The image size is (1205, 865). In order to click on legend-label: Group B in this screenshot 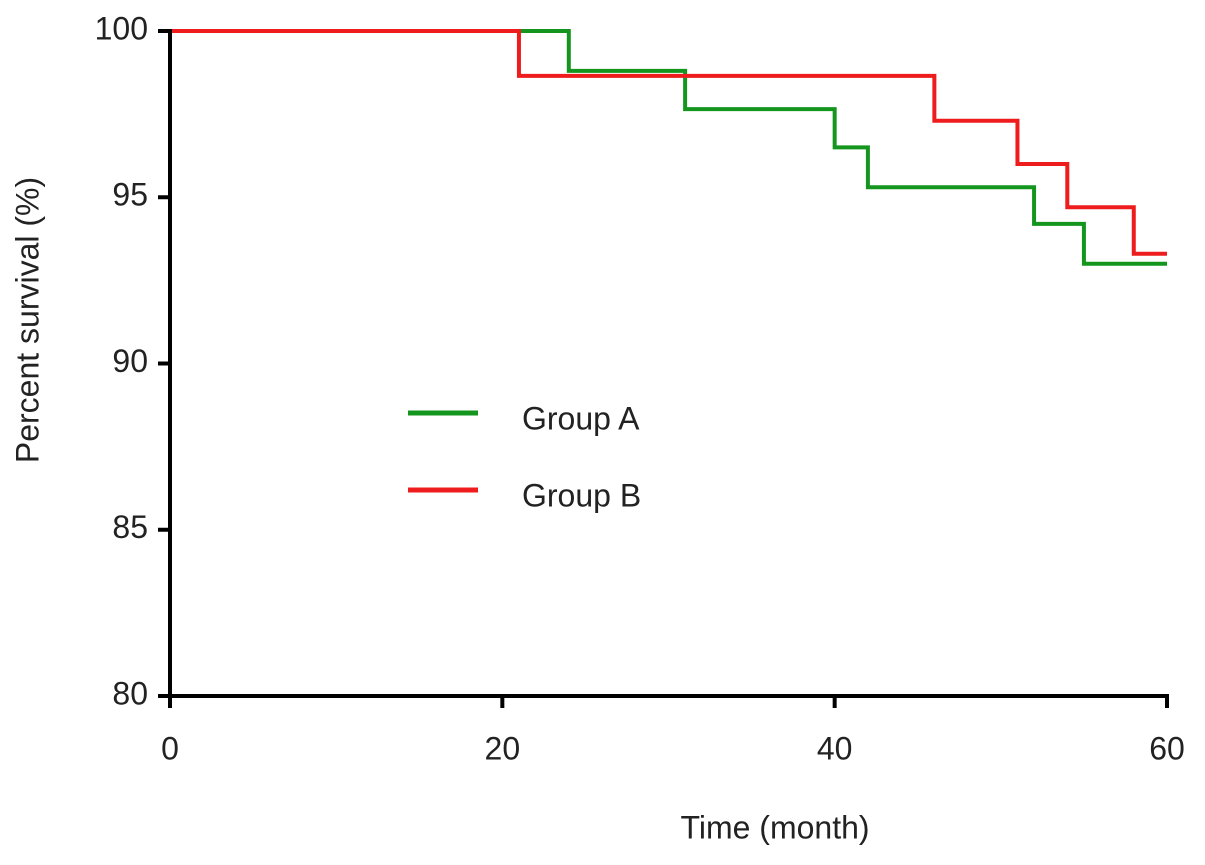, I will do `click(581, 495)`.